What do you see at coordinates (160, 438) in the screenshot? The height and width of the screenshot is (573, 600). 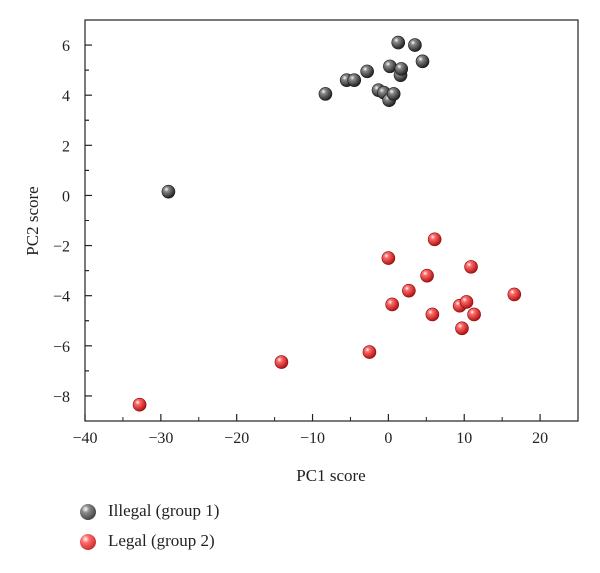 I see `x-tick-label: −30` at bounding box center [160, 438].